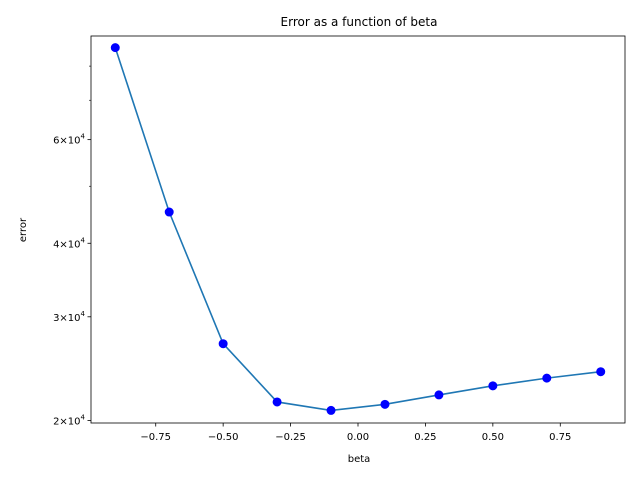 The width and height of the screenshot is (640, 480). Describe the element at coordinates (560, 437) in the screenshot. I see `x-tick-label: 0.75` at that location.